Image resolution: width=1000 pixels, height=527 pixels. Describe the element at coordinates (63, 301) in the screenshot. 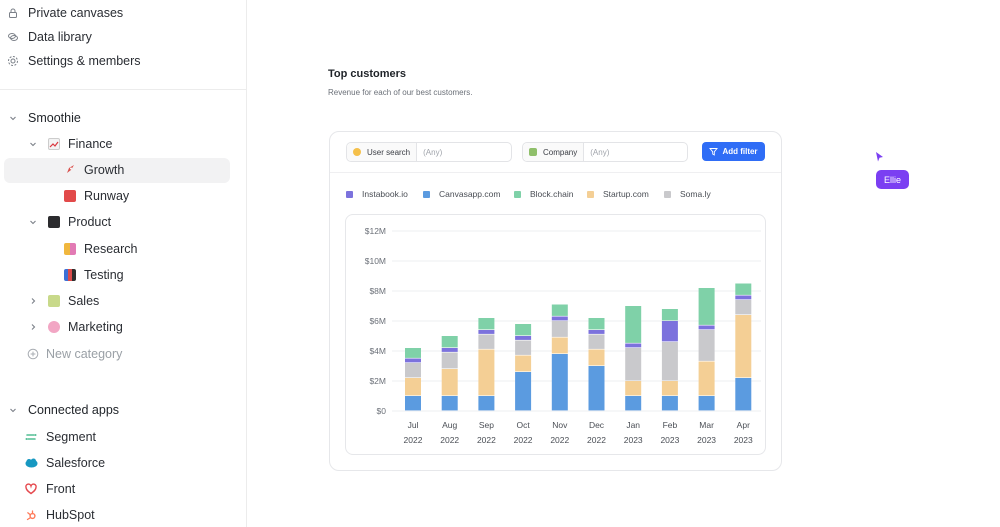

I see `category-sales: Sales` at that location.